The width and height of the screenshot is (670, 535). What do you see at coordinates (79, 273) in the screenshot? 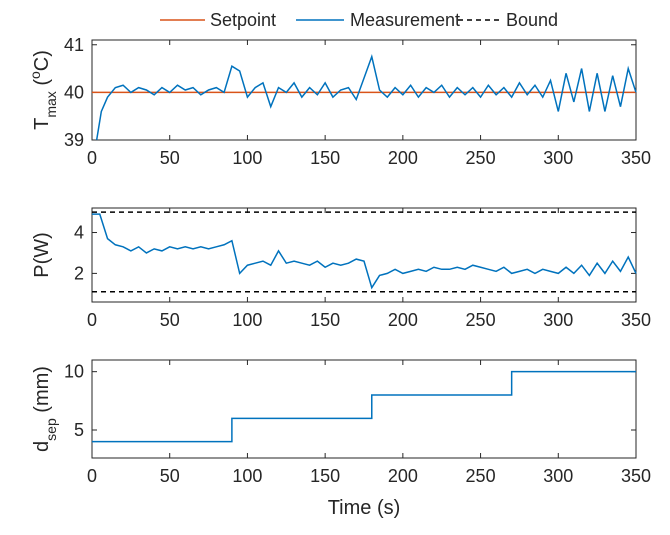
I see `y-tick-label: 2` at bounding box center [79, 273].